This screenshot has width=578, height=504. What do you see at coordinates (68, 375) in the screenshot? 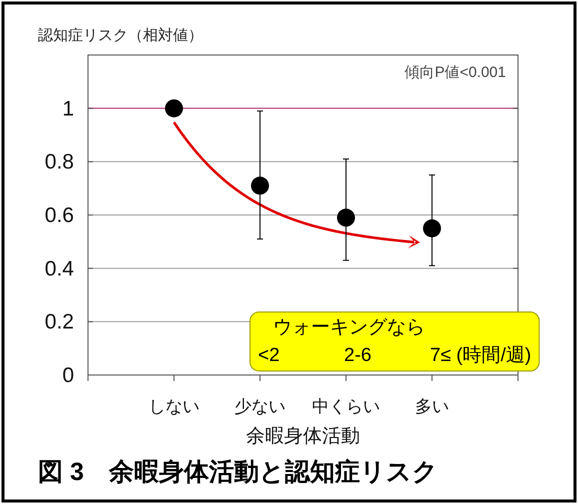
I see `y-tick-label: 0` at bounding box center [68, 375].